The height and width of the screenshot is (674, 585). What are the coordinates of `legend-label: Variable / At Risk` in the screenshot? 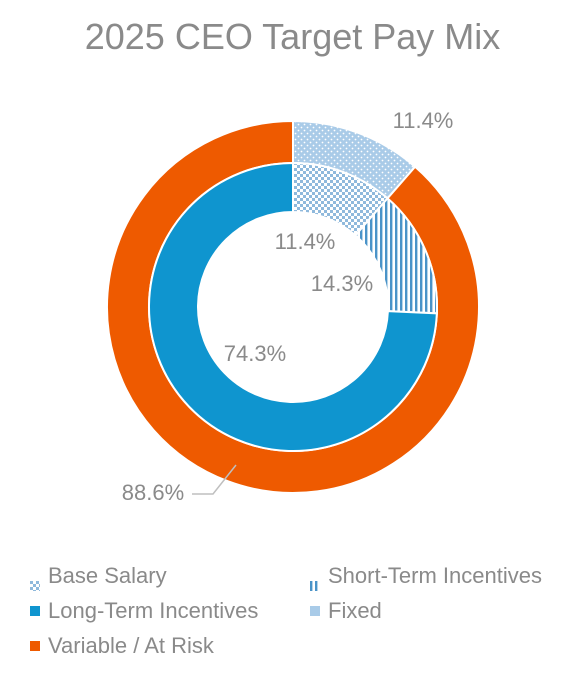 It's located at (131, 645).